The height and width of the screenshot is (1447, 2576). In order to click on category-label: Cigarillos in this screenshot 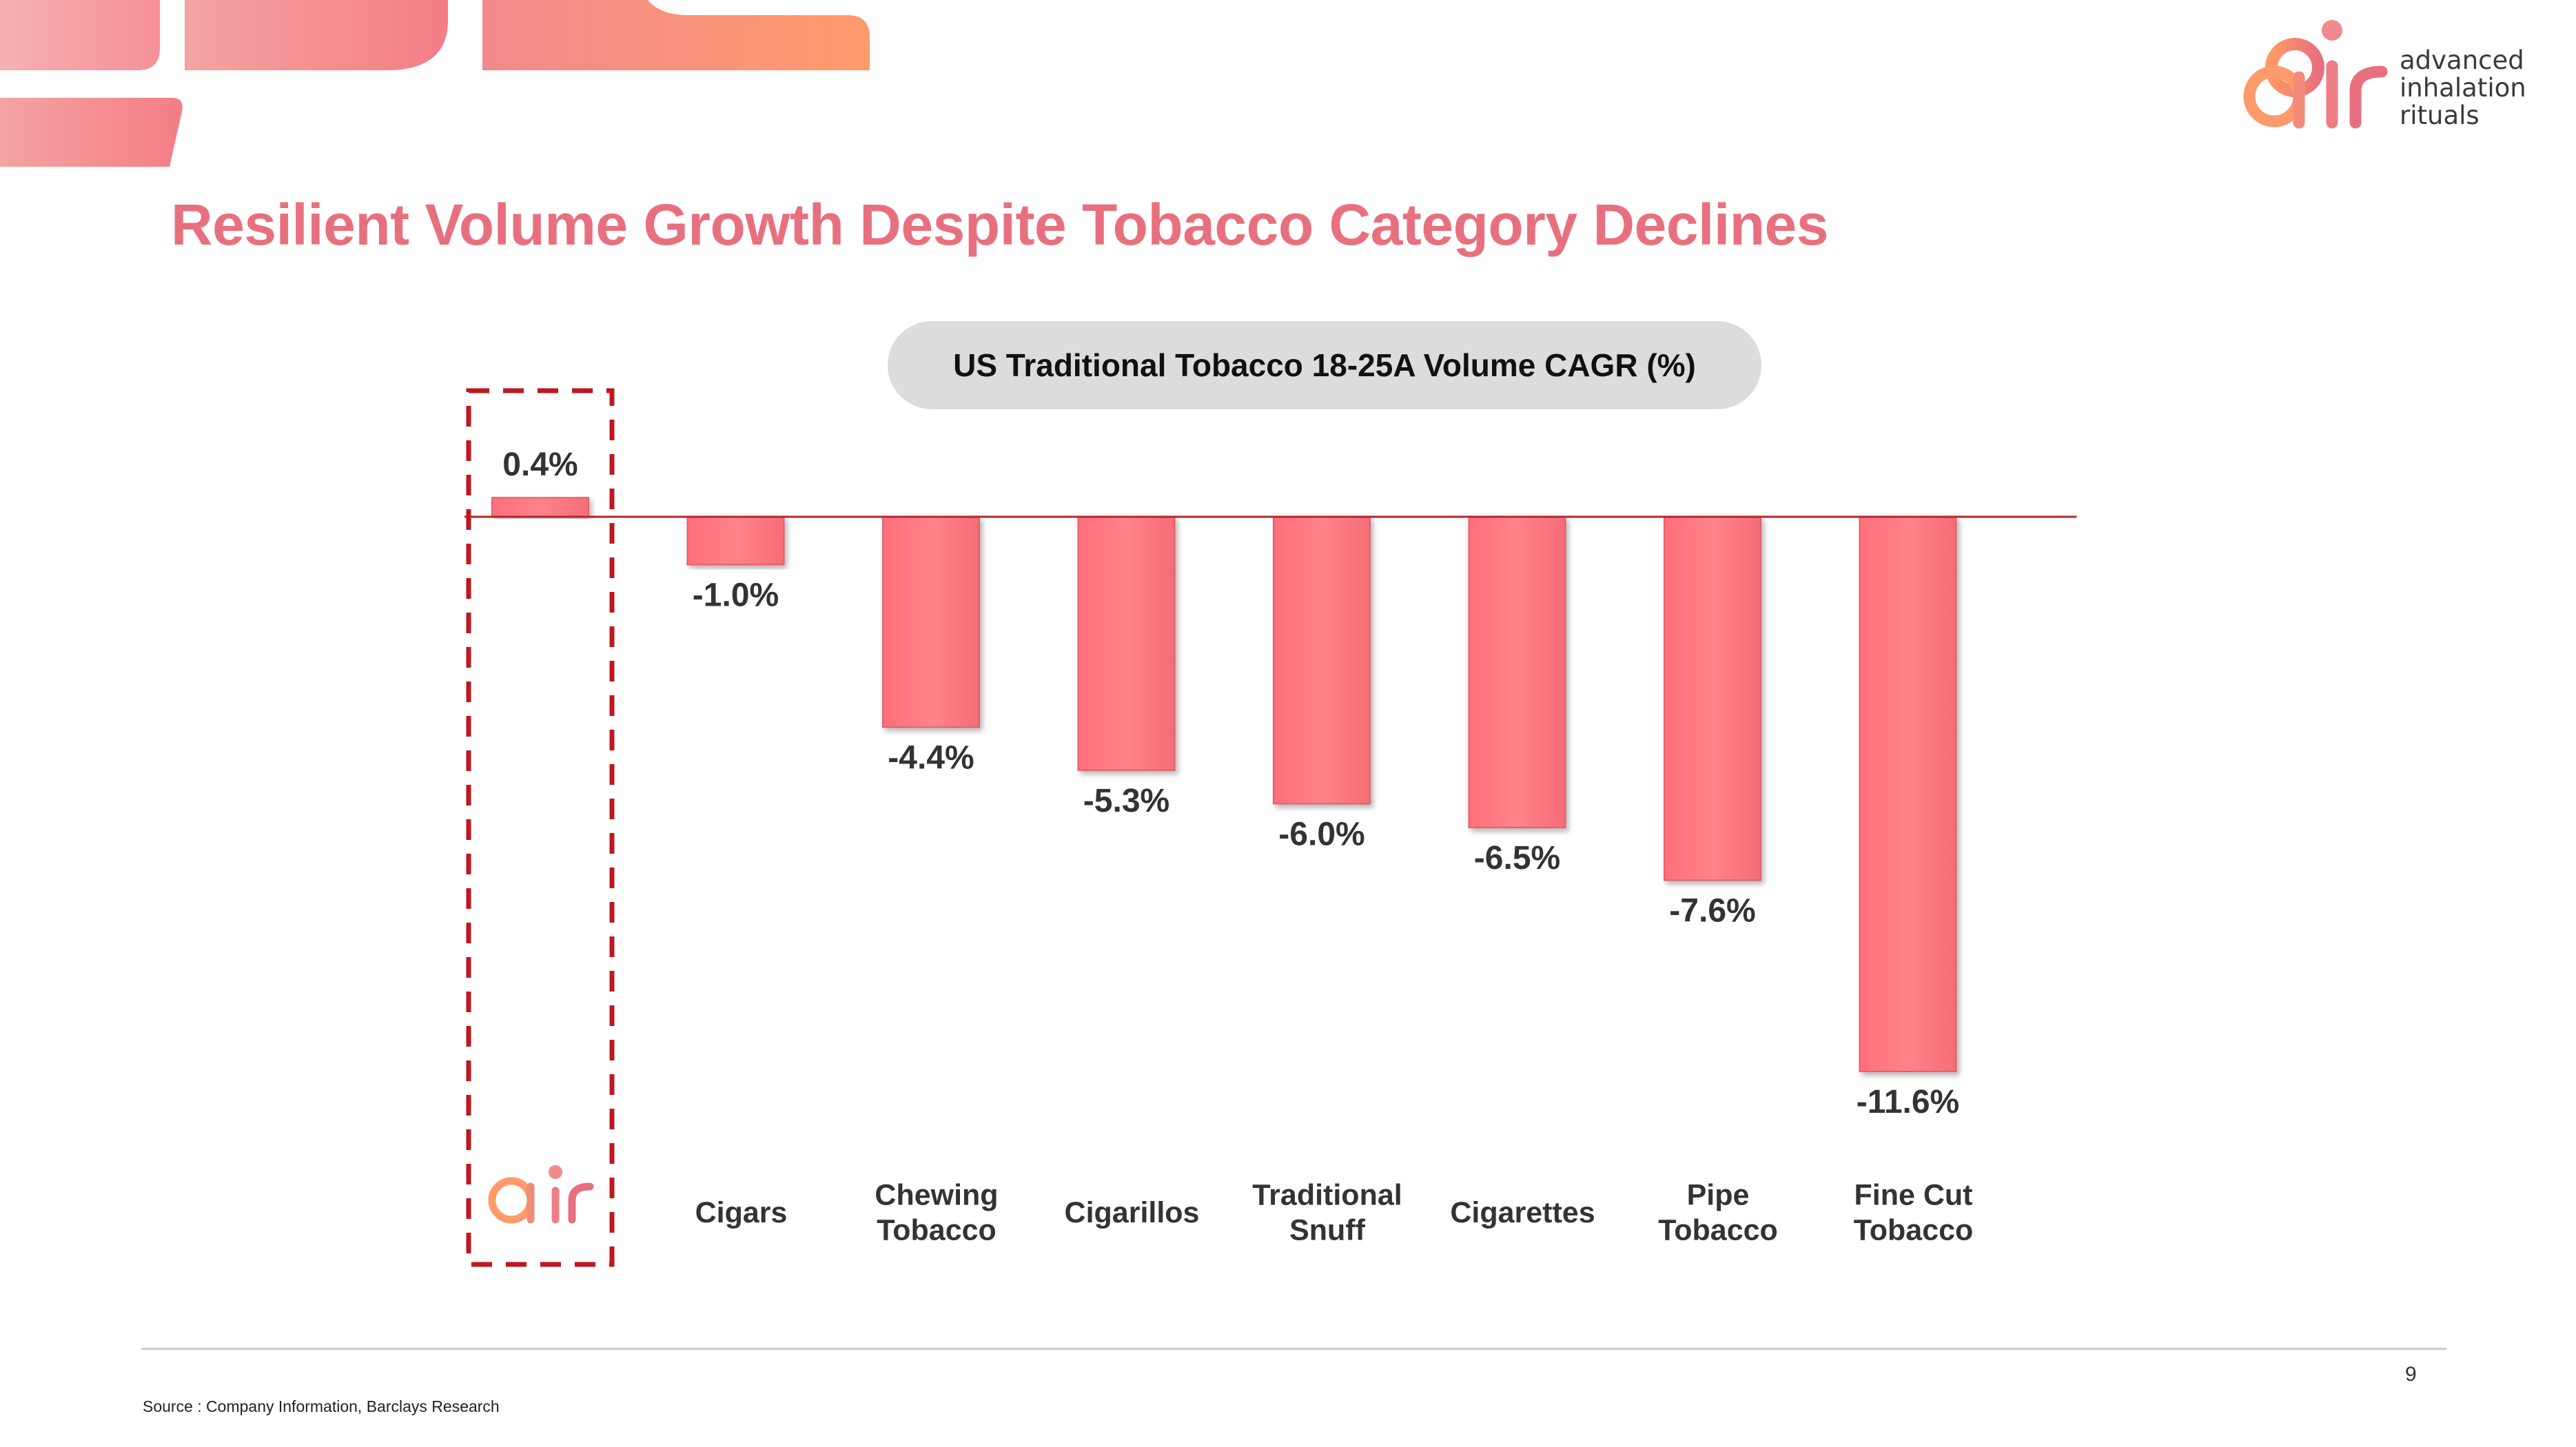, I will do `click(1132, 1212)`.